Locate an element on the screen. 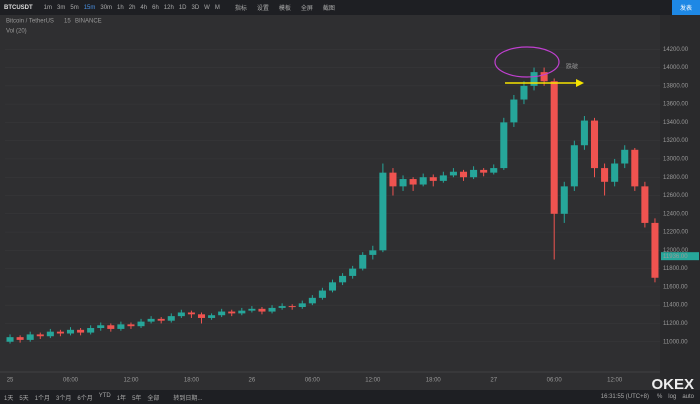 Image resolution: width=700 pixels, height=404 pixels. interval-button: 6h is located at coordinates (155, 7).